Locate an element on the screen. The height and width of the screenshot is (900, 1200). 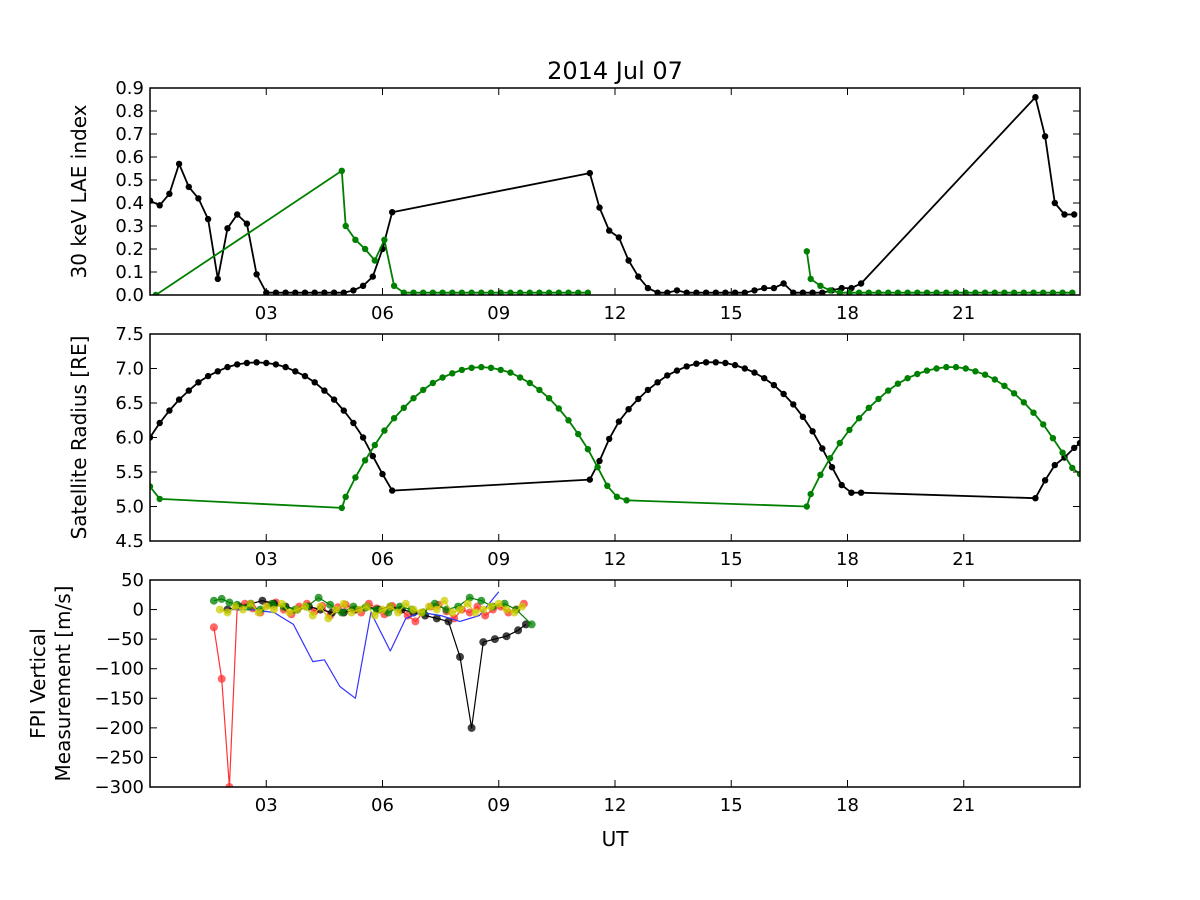
x-tick-label: 06 is located at coordinates (382, 559).